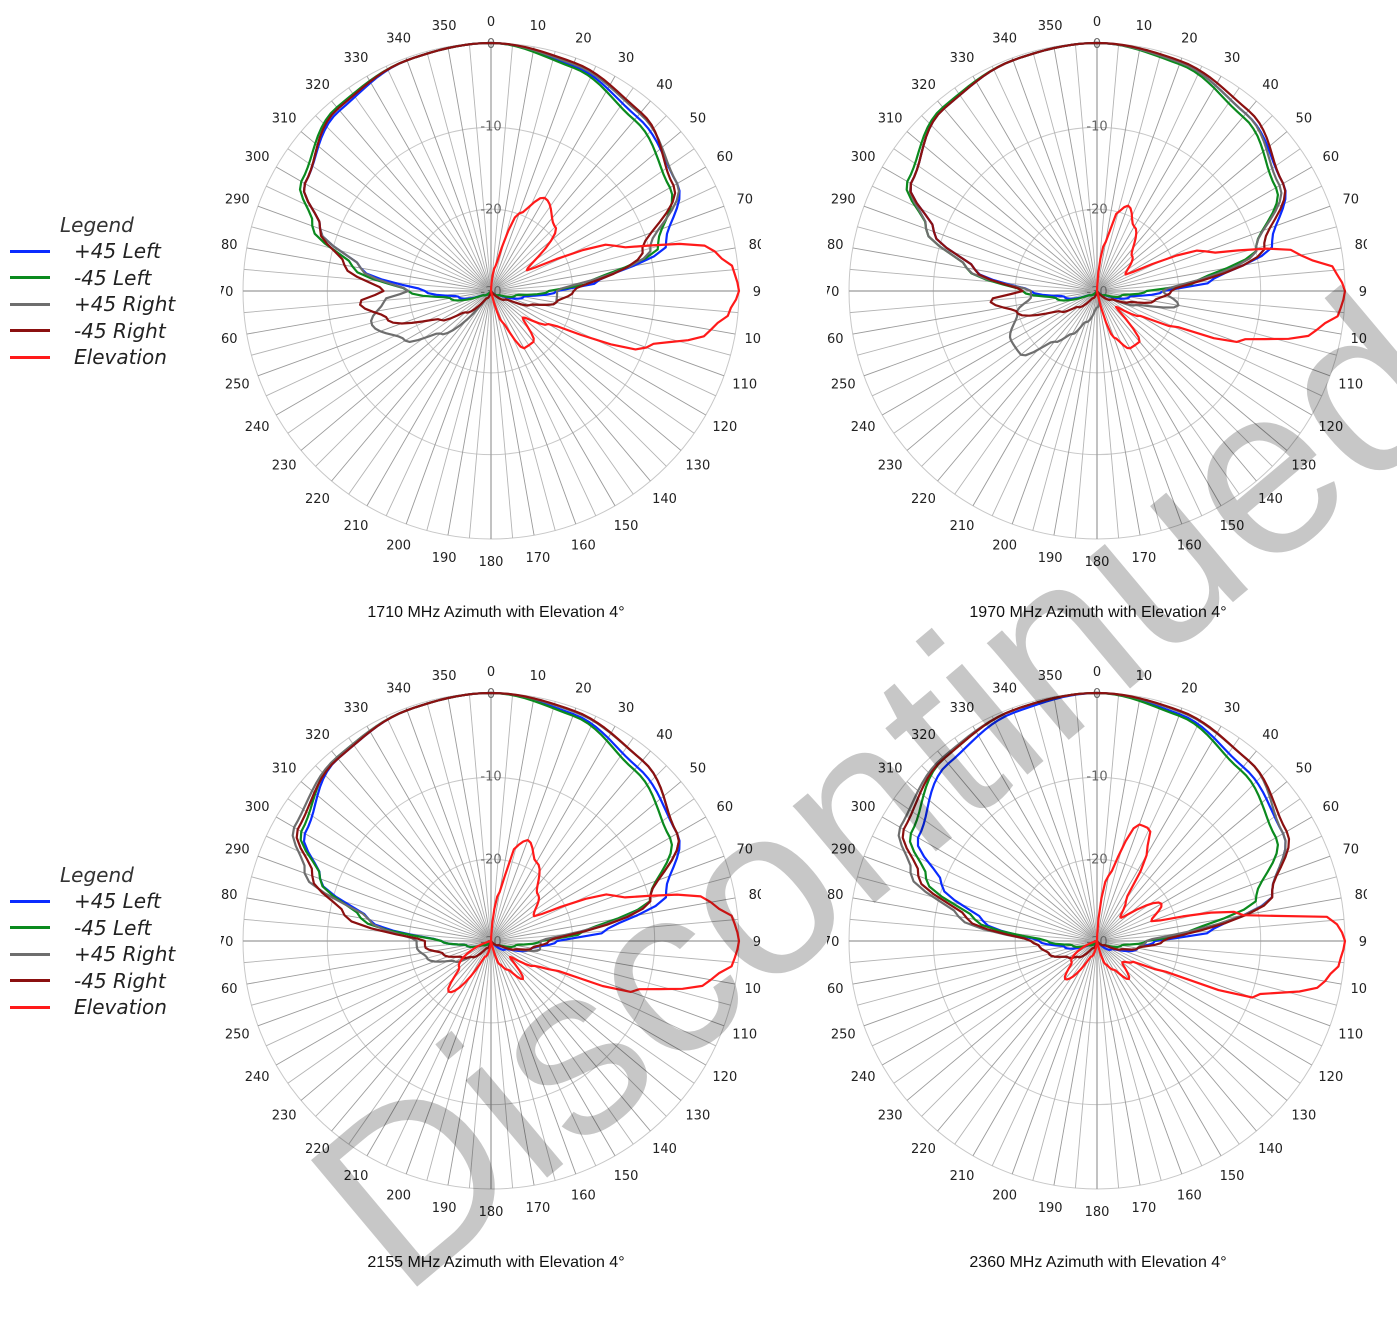 This screenshot has width=1397, height=1341. What do you see at coordinates (398, 38) in the screenshot?
I see `angle-tick-label: 340` at bounding box center [398, 38].